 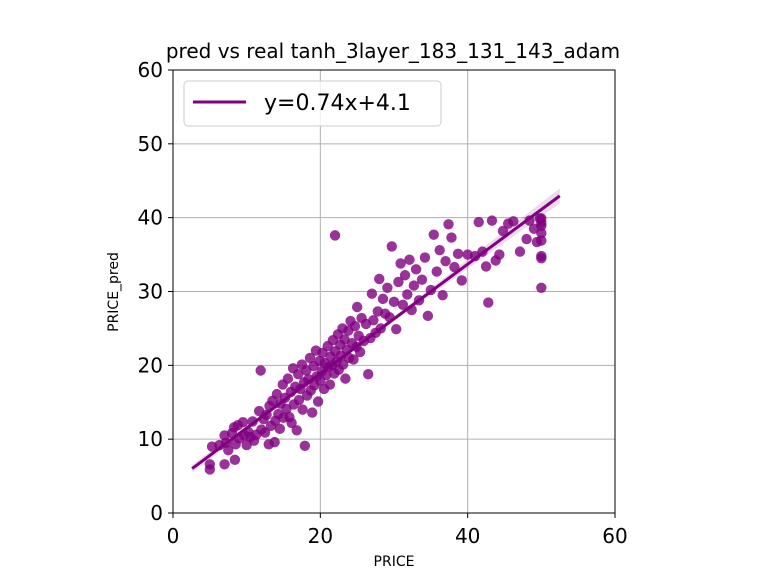 I want to click on legend: y=0.74x+4.1, so click(x=312, y=103).